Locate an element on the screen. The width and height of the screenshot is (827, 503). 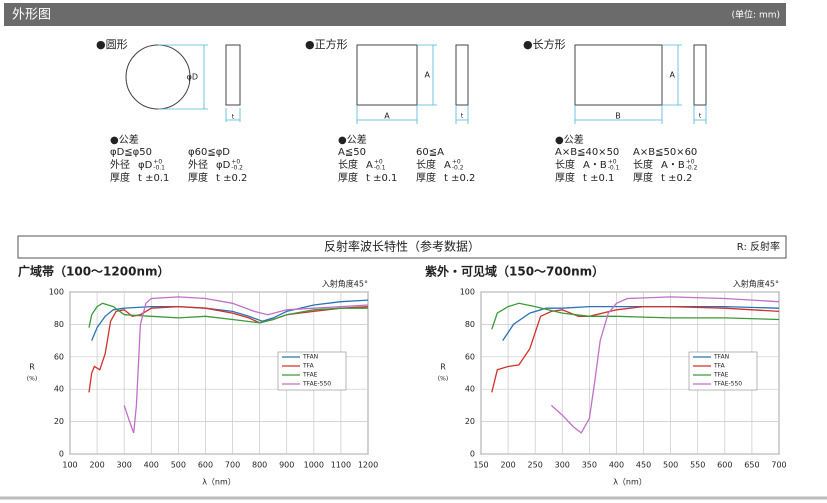
x-tick-label: 900 is located at coordinates (286, 465).